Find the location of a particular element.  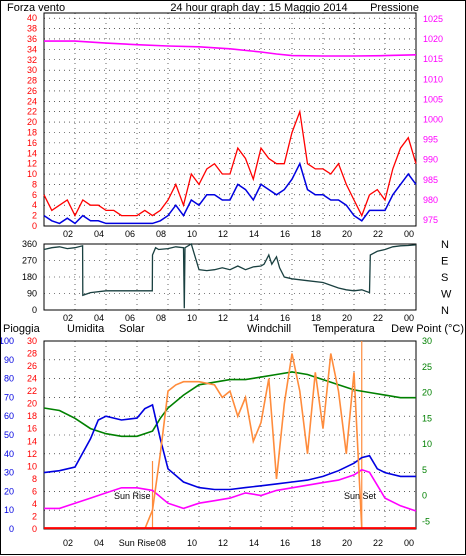

wind-y-tick: 30 is located at coordinates (32, 70).